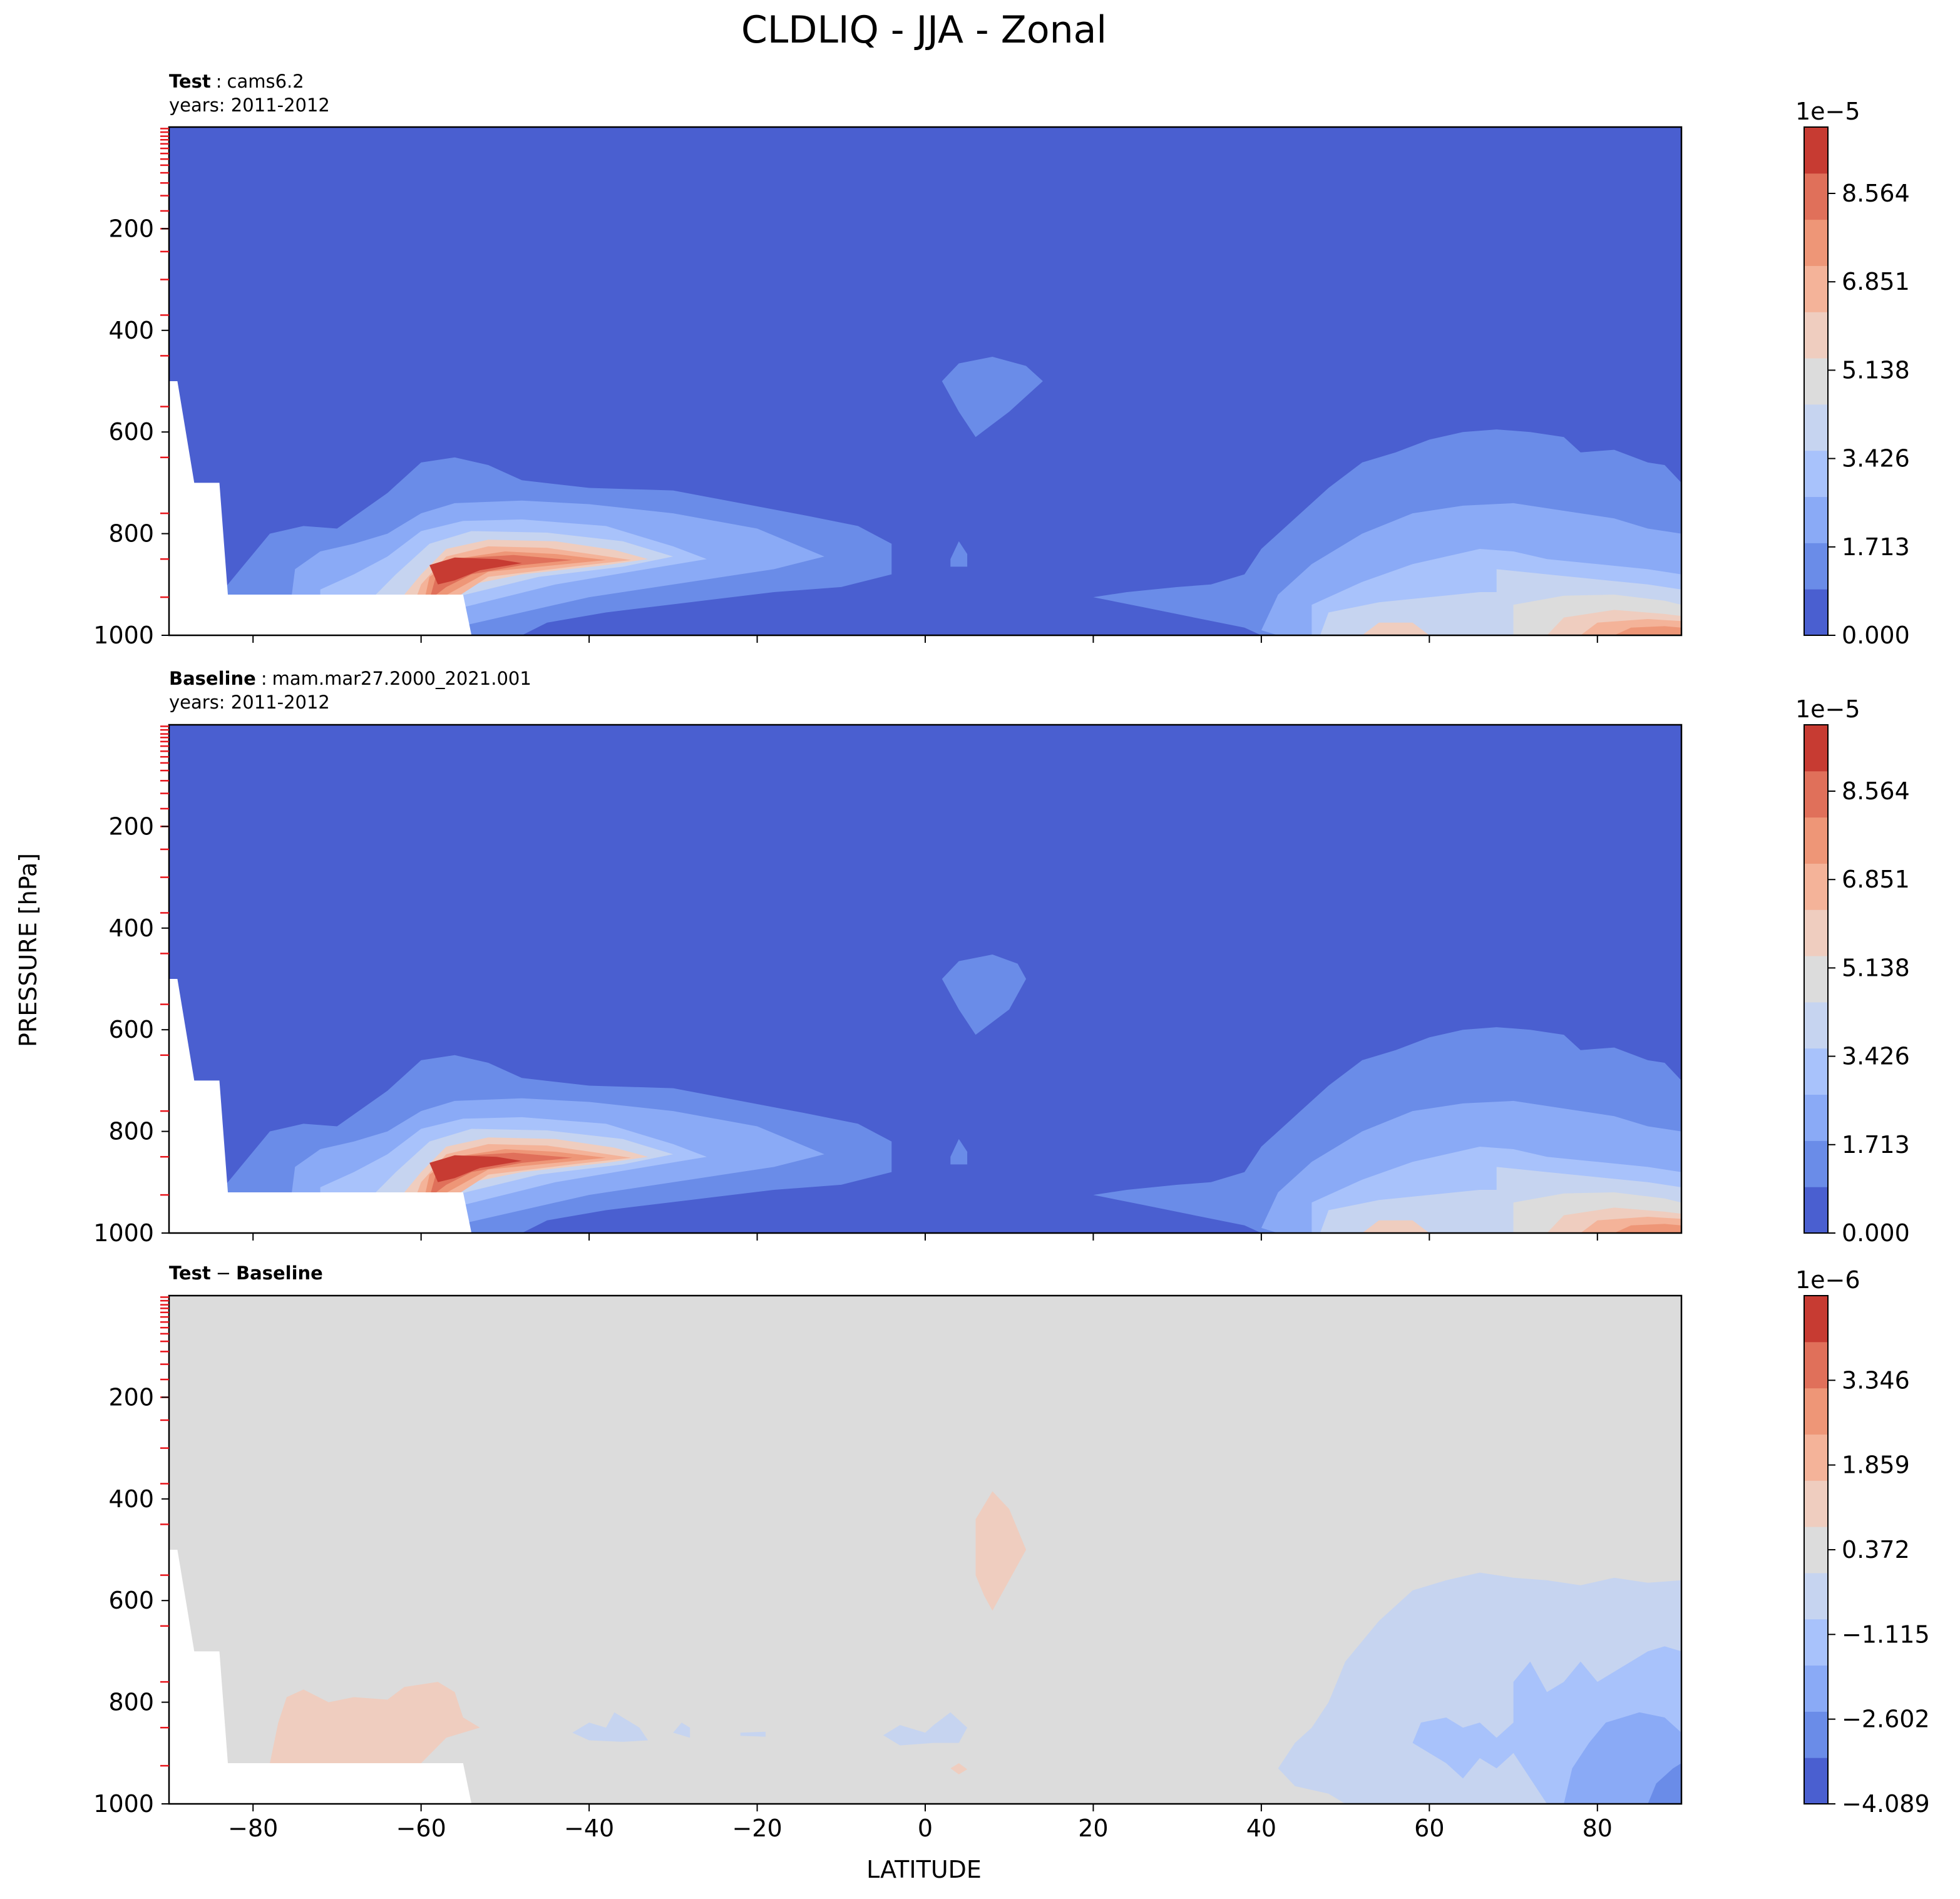 The image size is (1960, 1899). What do you see at coordinates (265, 81) in the screenshot?
I see `test-label-value: cams6.2` at bounding box center [265, 81].